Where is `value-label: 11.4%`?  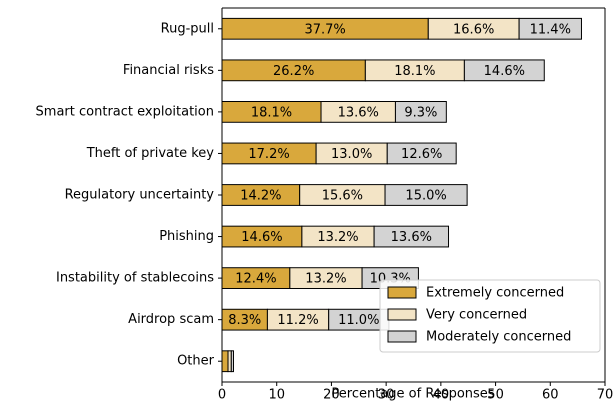 value-label: 11.4% is located at coordinates (550, 29).